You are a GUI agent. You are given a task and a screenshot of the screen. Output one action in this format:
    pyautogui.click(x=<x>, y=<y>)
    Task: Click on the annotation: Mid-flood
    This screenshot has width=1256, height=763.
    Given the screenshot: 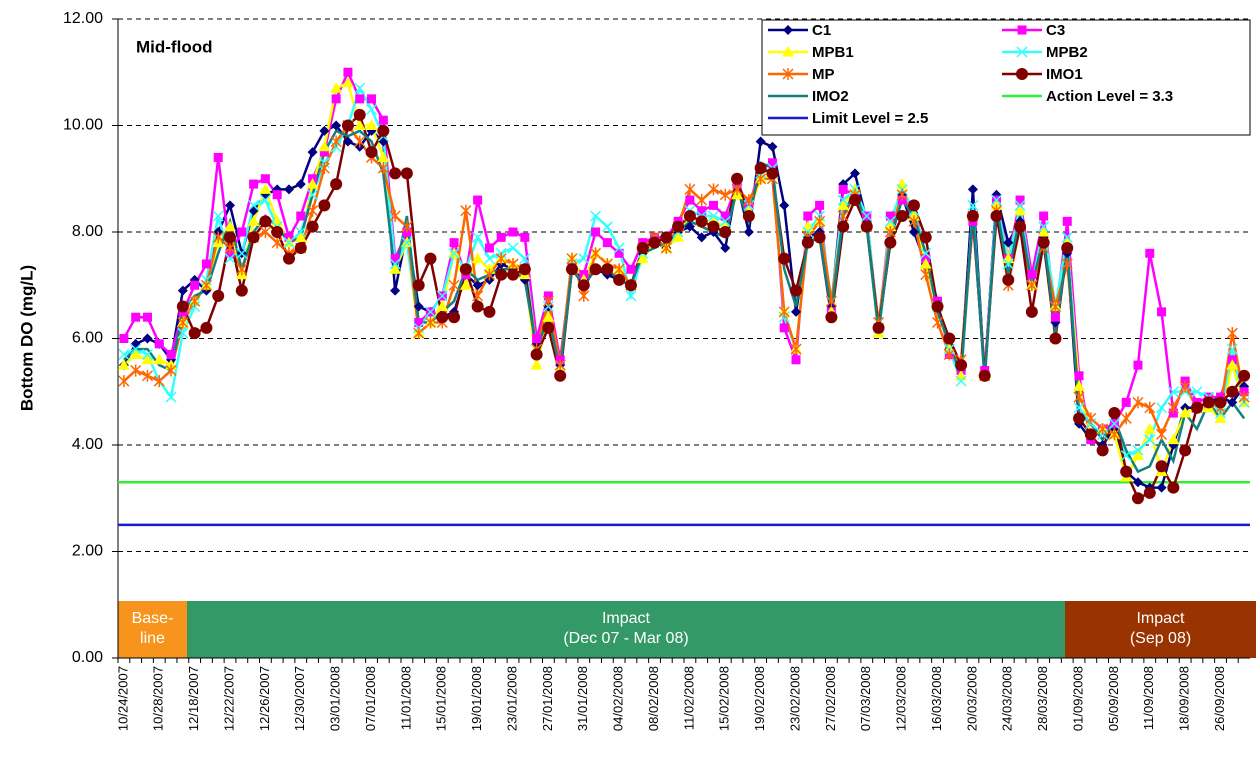 What is the action you would take?
    pyautogui.click(x=174, y=46)
    